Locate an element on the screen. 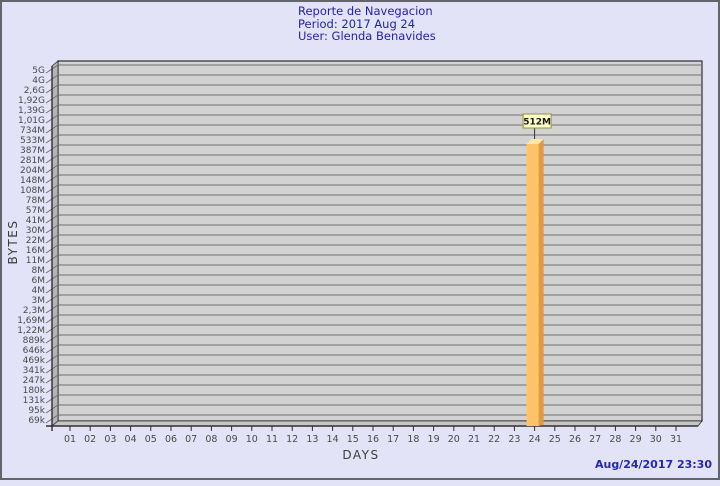  svg-text: 8M is located at coordinates (39, 271).